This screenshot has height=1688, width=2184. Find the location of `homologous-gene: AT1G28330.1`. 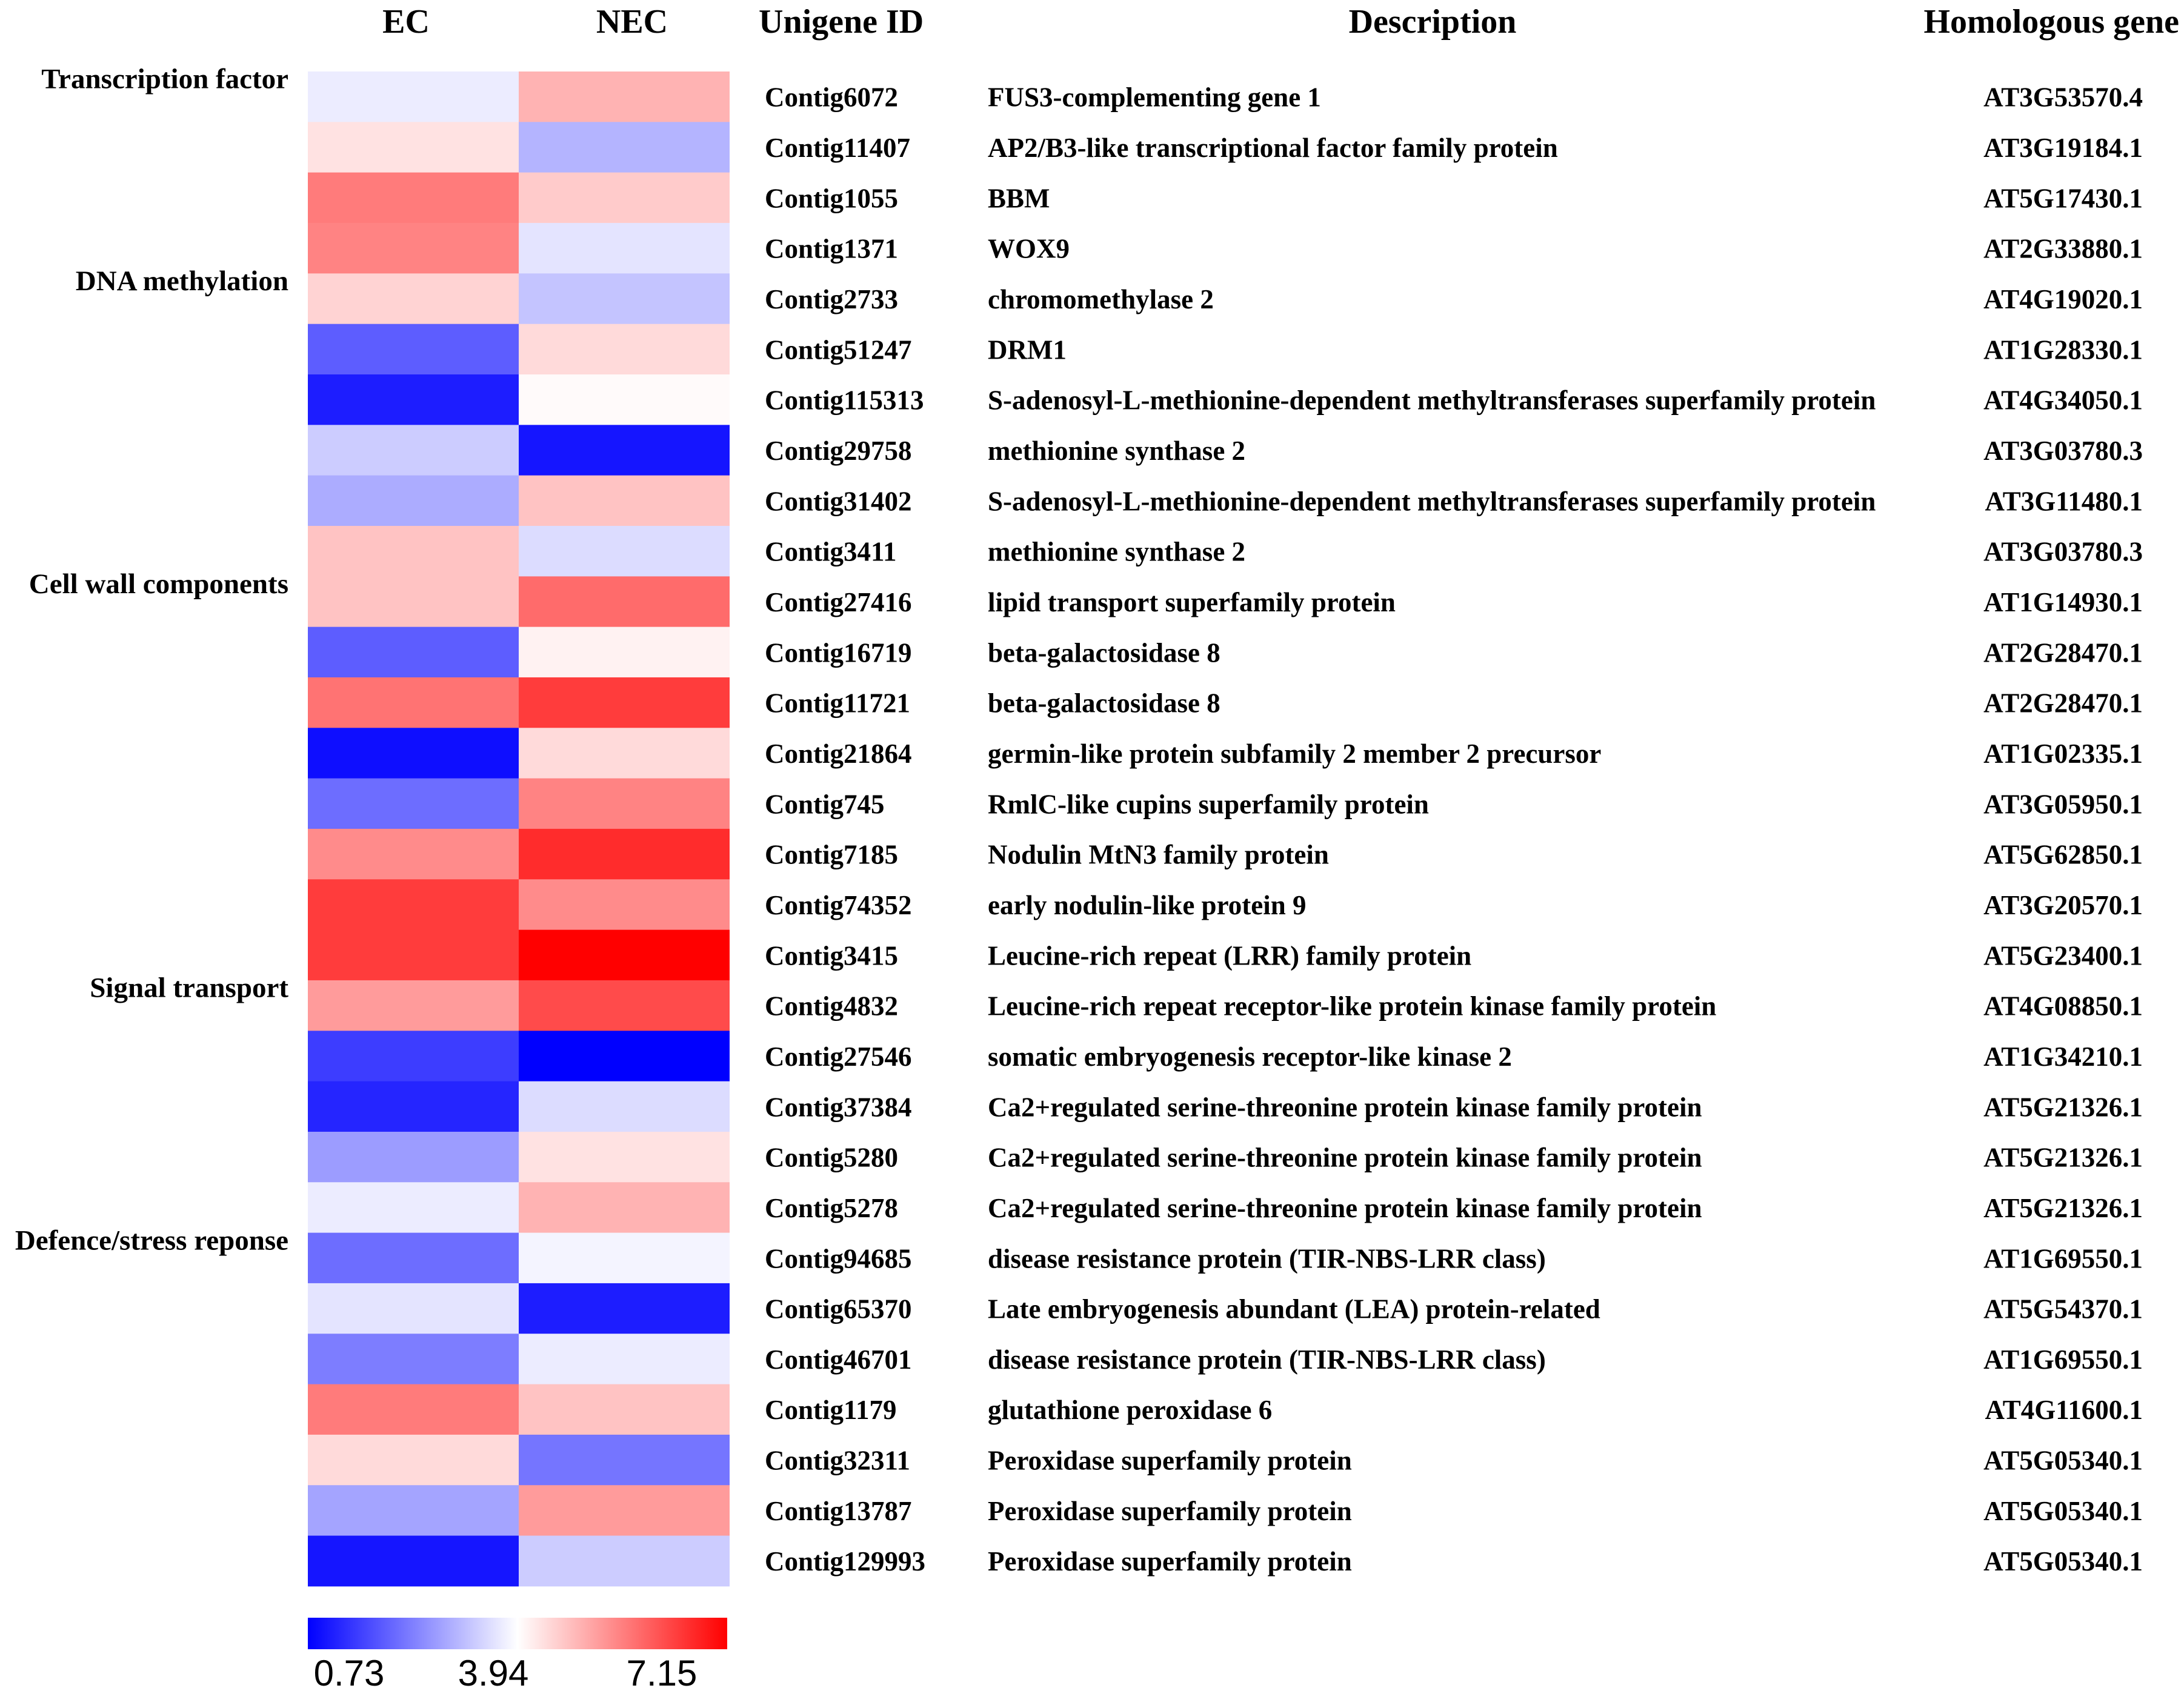

homologous-gene: AT1G28330.1 is located at coordinates (2063, 349).